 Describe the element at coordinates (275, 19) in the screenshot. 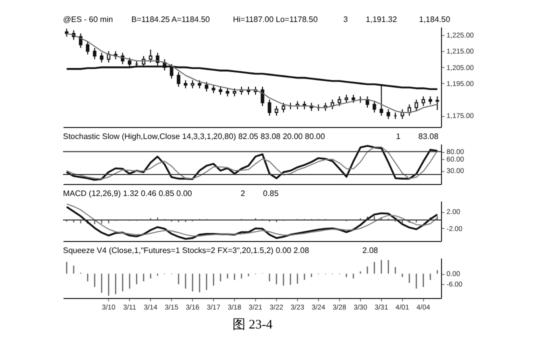

I see `text: Hi=1187.00 Lo=1178.50` at that location.